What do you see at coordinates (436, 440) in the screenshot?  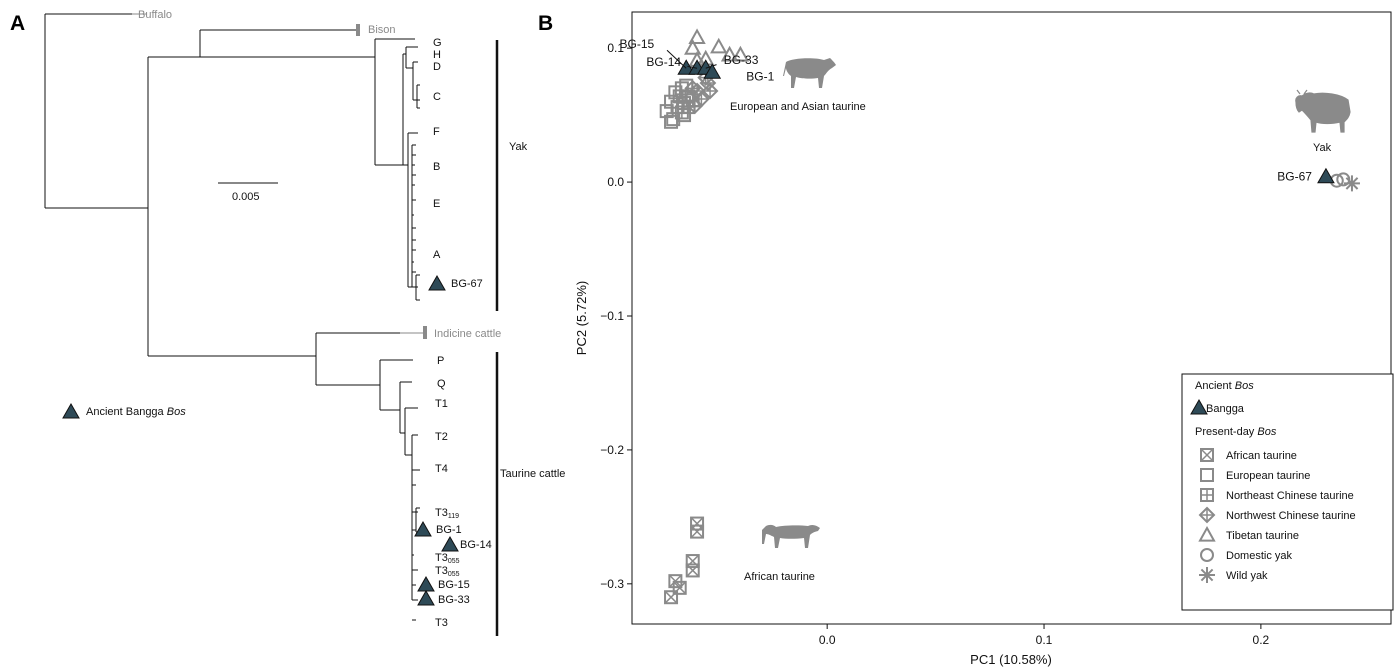 I see `tree-ancient-samples` at bounding box center [436, 440].